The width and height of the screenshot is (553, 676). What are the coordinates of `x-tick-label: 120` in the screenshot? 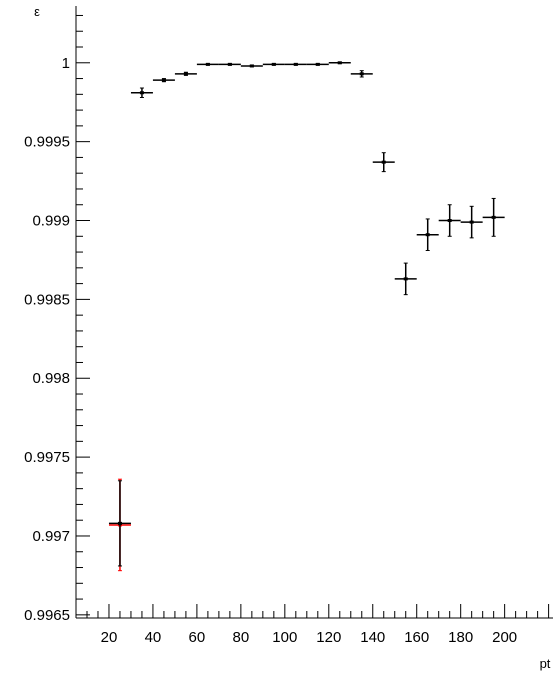 It's located at (328, 637).